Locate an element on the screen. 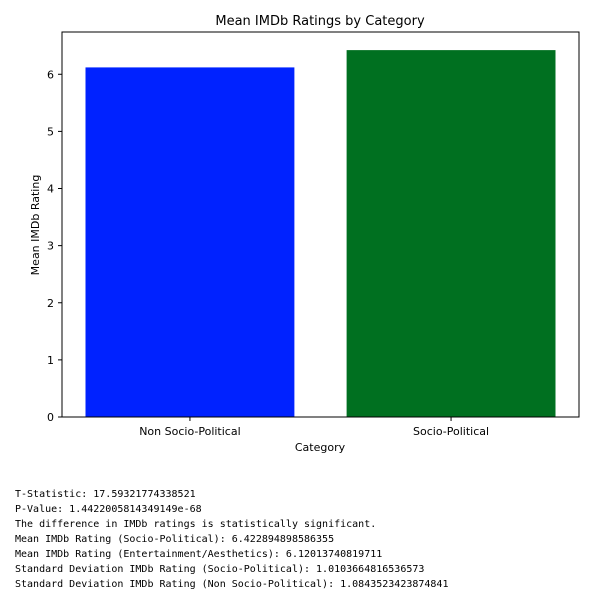 The image size is (611, 605). x-tick-label: Non Socio-Political is located at coordinates (189, 431).